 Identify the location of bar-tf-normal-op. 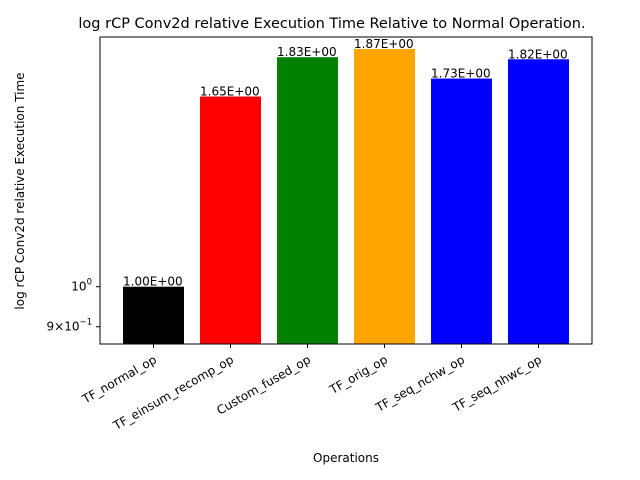
(153, 315).